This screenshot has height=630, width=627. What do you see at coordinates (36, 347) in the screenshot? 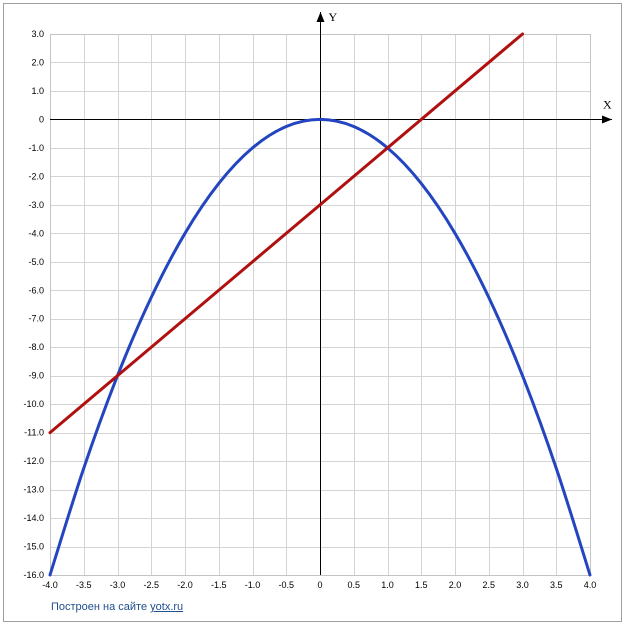
I see `y-tick-label: -8.0` at bounding box center [36, 347].